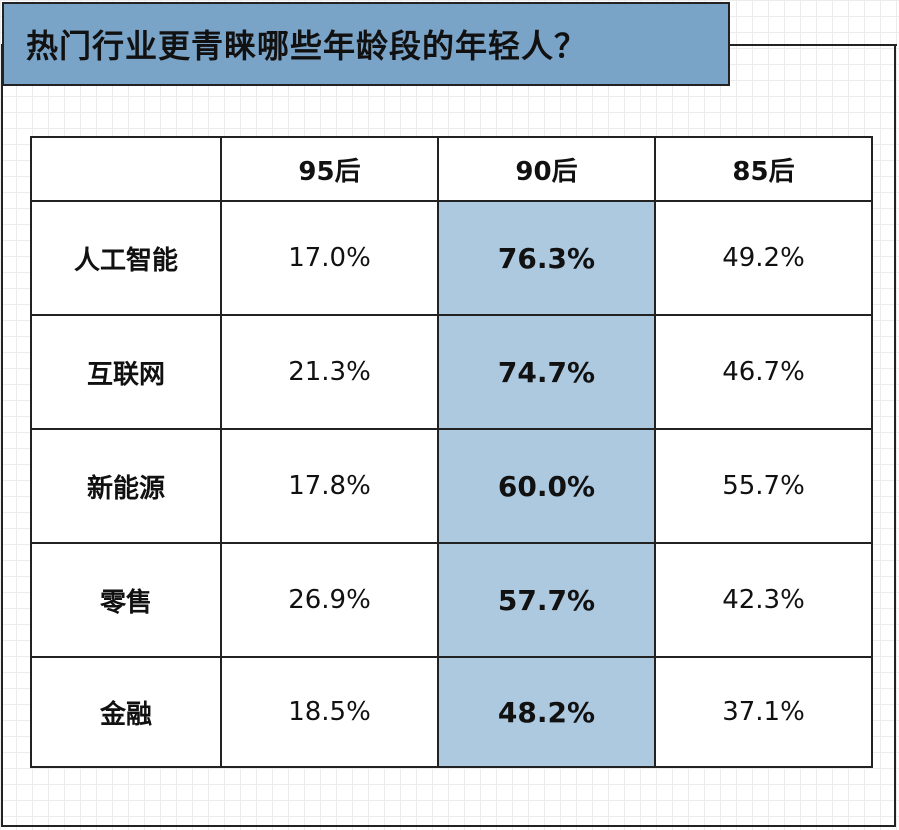  What do you see at coordinates (763, 486) in the screenshot?
I see `table-cell: 55.7%` at bounding box center [763, 486].